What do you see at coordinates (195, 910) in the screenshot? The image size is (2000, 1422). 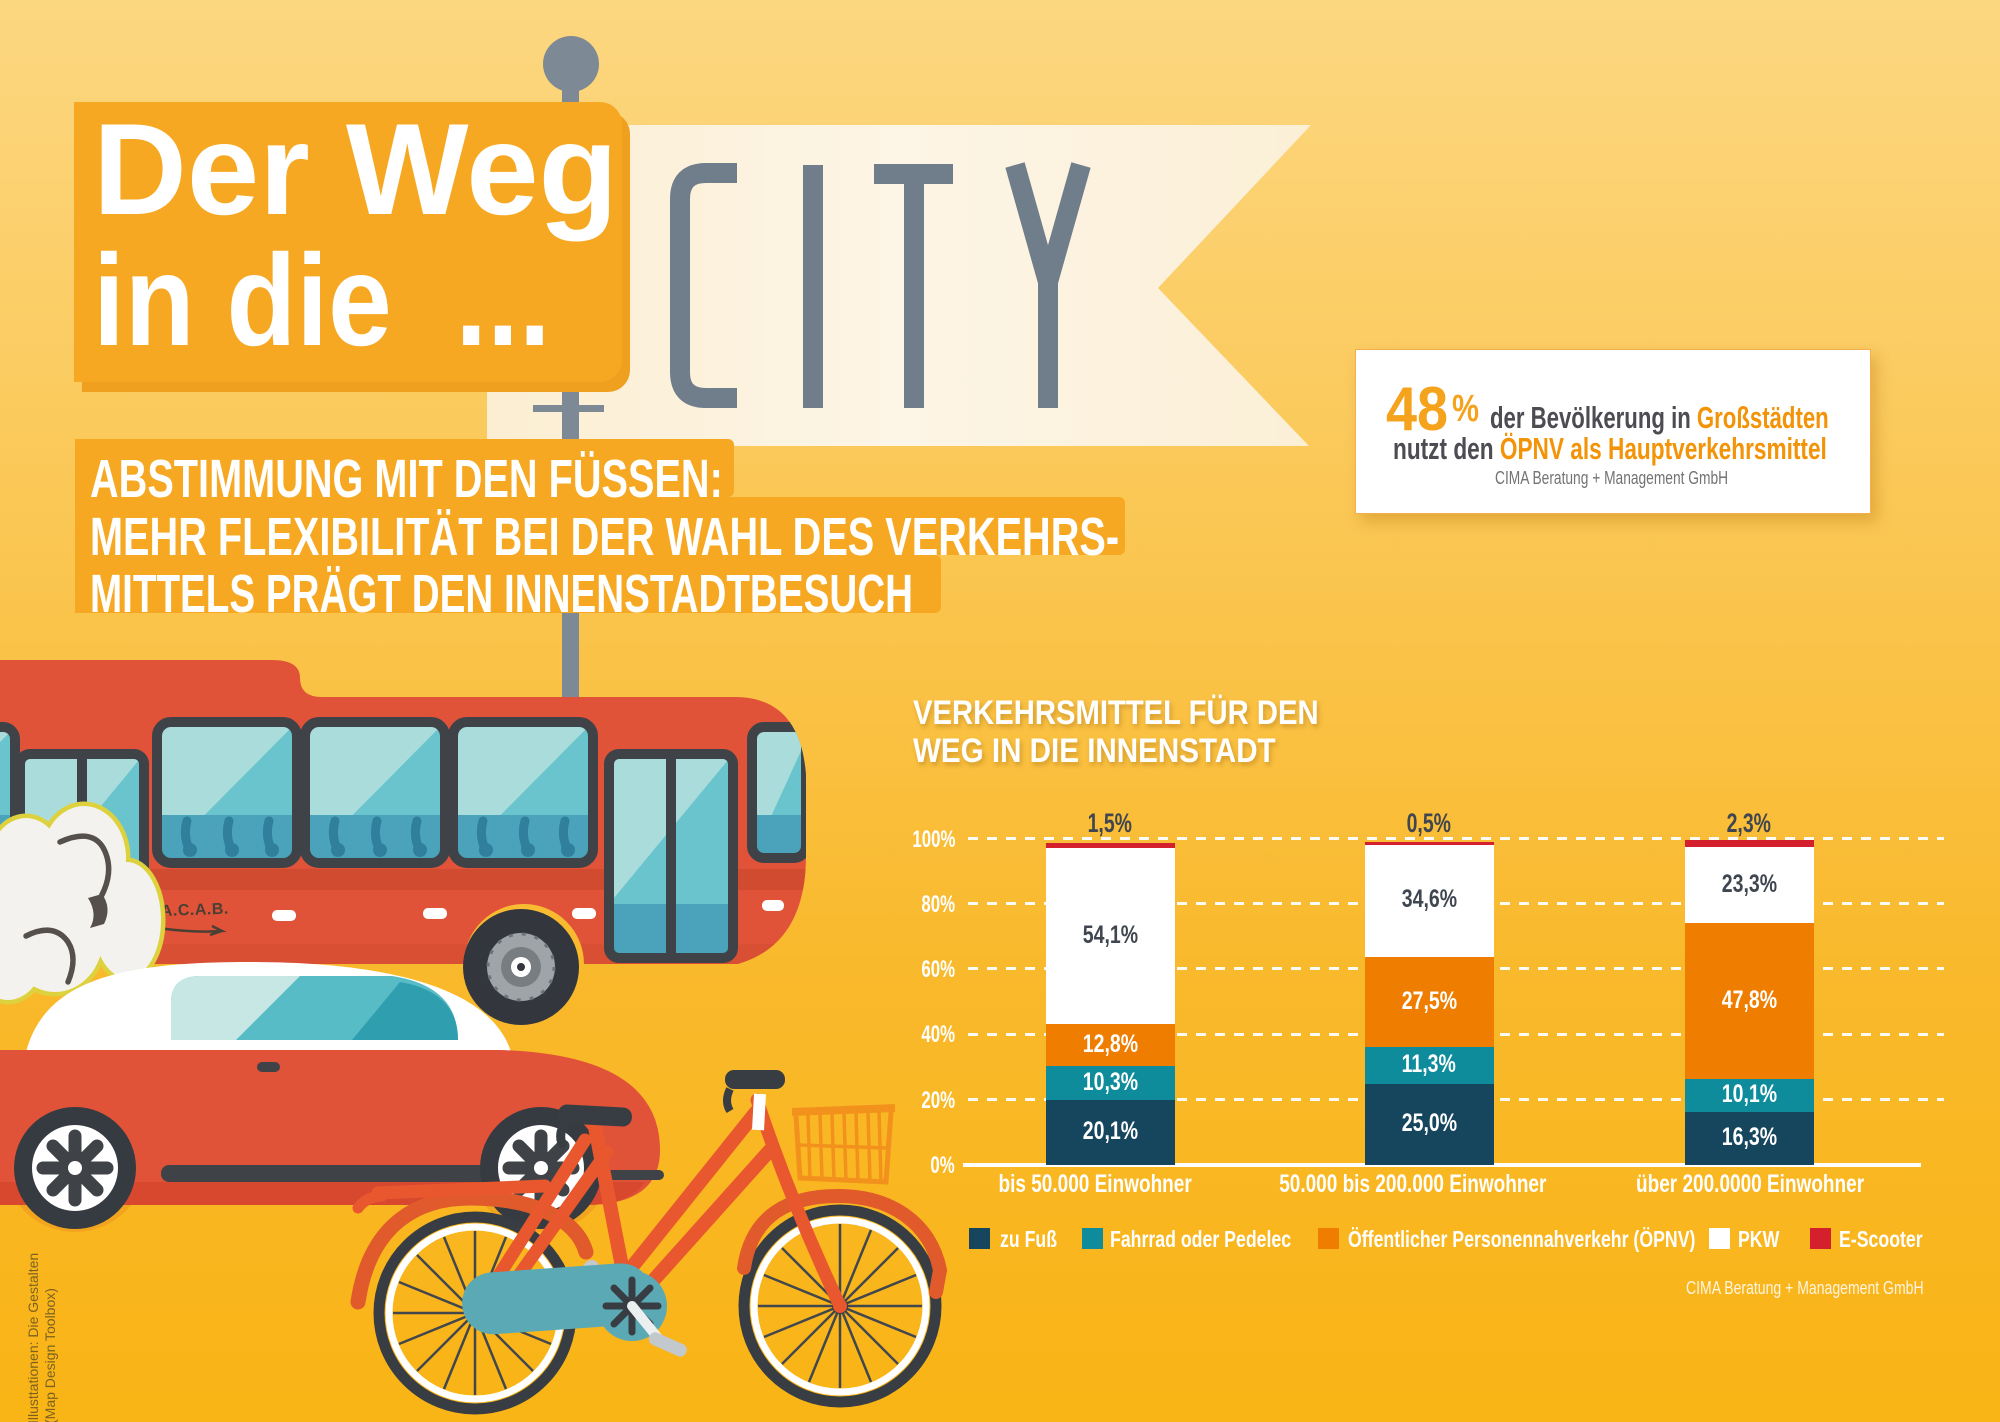 I see `svg-text: A.C.A.B.` at bounding box center [195, 910].